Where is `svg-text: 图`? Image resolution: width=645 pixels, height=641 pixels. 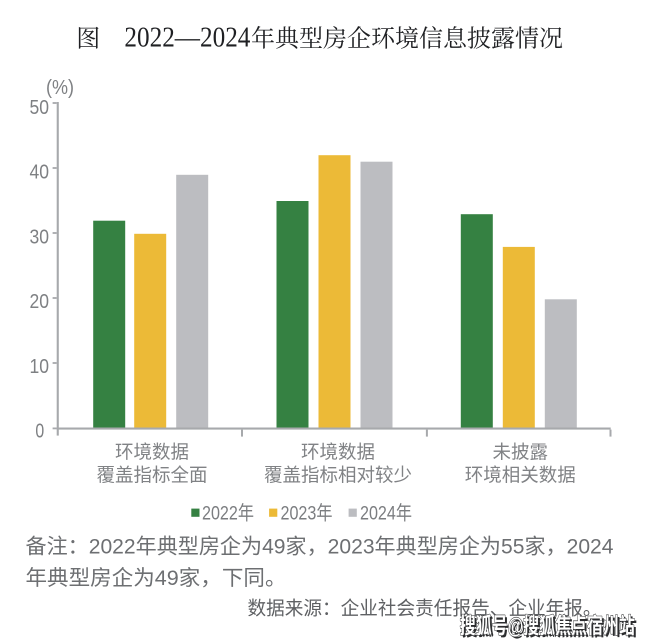
svg-text: 图 is located at coordinates (88, 39).